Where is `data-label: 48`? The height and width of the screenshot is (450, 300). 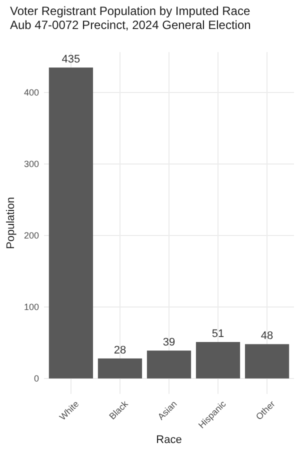 data-label: 48 is located at coordinates (267, 336).